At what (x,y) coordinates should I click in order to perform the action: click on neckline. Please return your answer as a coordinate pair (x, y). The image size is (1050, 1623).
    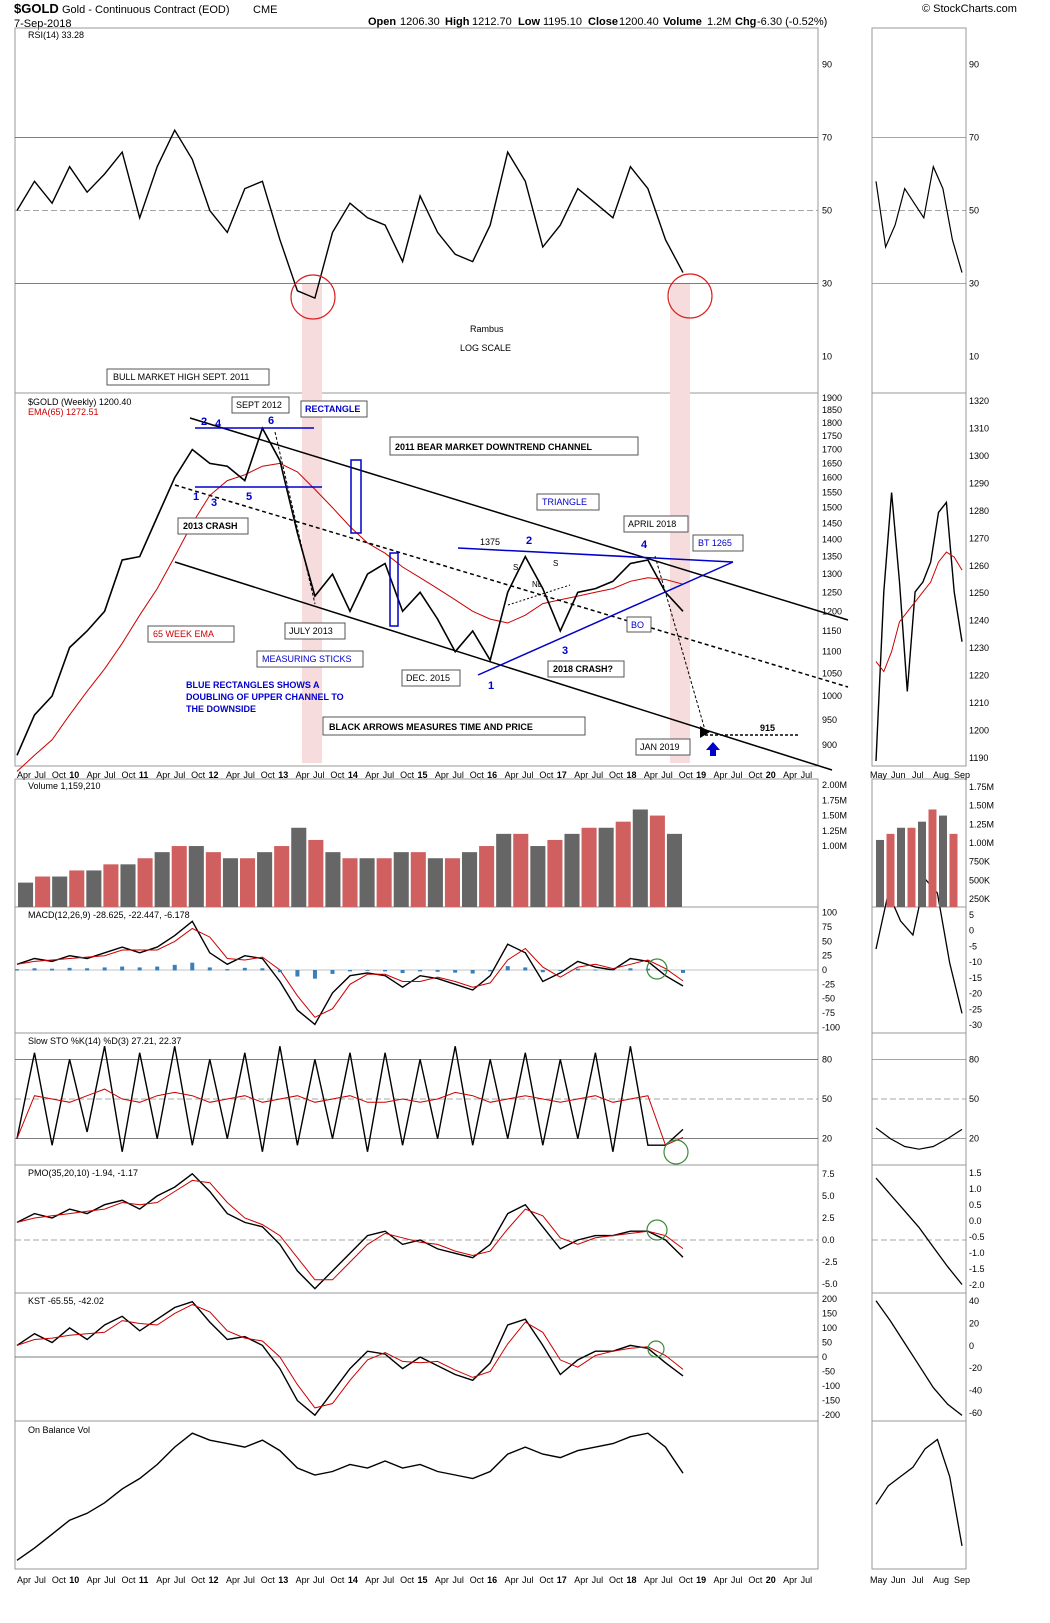
    Looking at the image, I should click on (539, 595).